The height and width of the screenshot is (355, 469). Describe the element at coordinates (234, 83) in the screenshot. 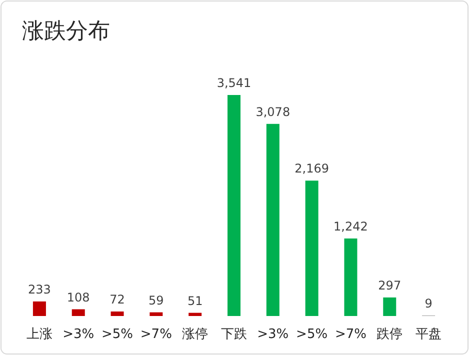

I see `data-label: 3,541` at that location.